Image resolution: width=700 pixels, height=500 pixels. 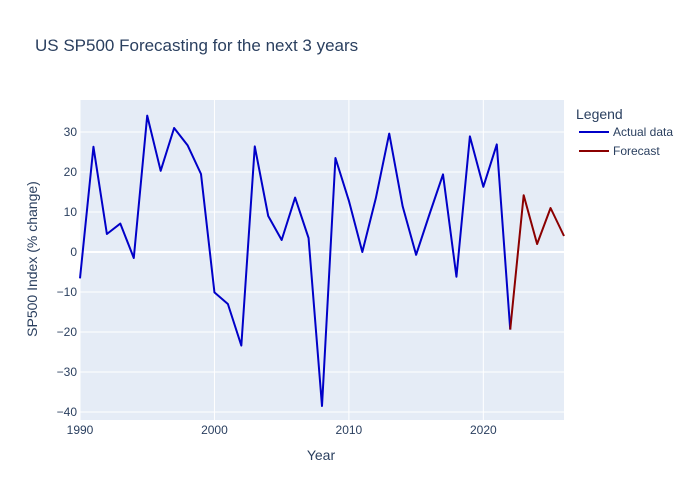 I want to click on y-tick-label: −20, so click(x=67, y=332).